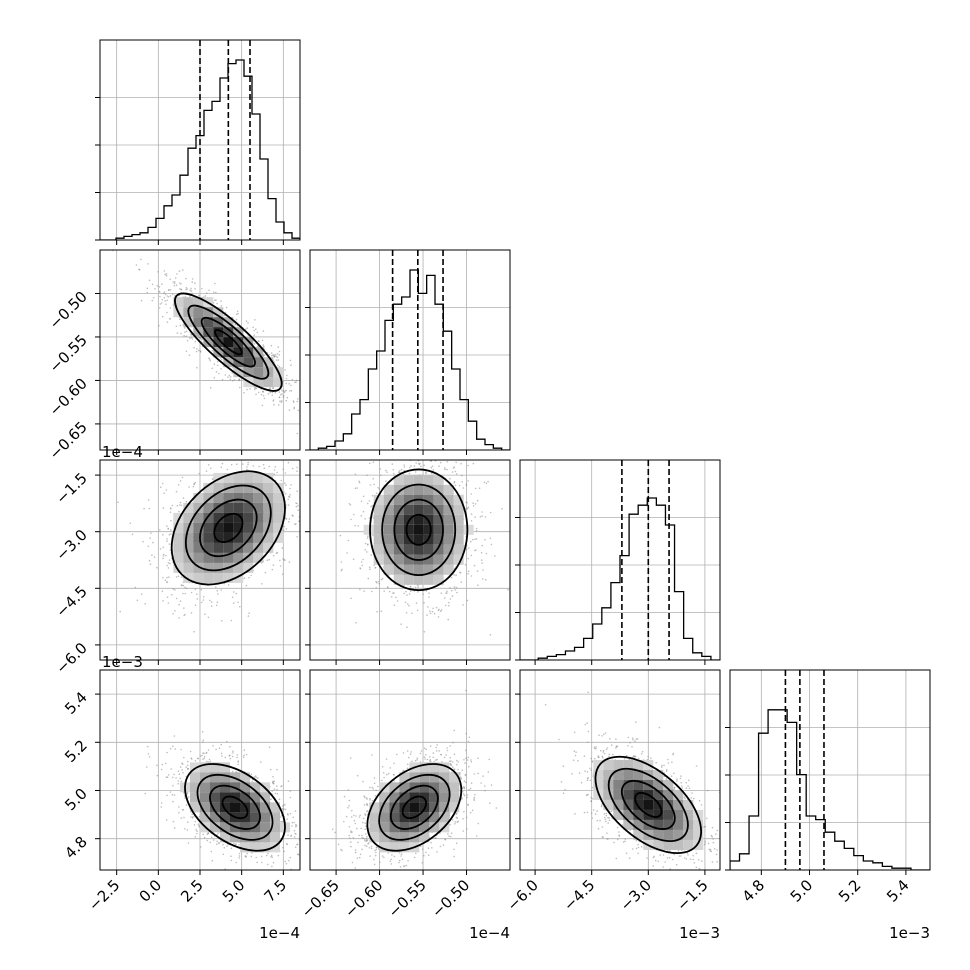 This screenshot has width=970, height=970. What do you see at coordinates (418, 529) in the screenshot?
I see `contour-line` at bounding box center [418, 529].